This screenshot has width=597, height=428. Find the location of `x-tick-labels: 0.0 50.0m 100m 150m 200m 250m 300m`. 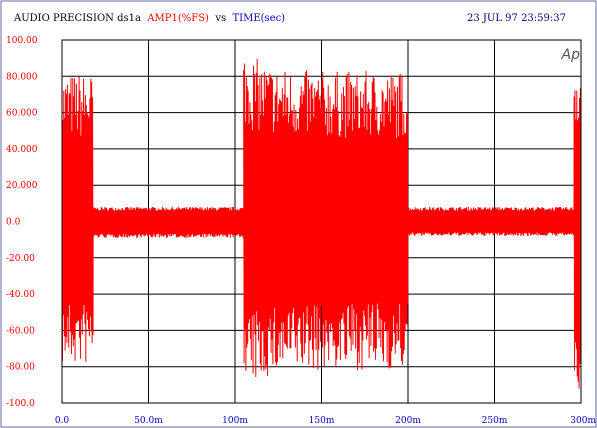

x-tick-labels: 0.0 50.0m 100m 150m 200m 250m 300m is located at coordinates (326, 421).